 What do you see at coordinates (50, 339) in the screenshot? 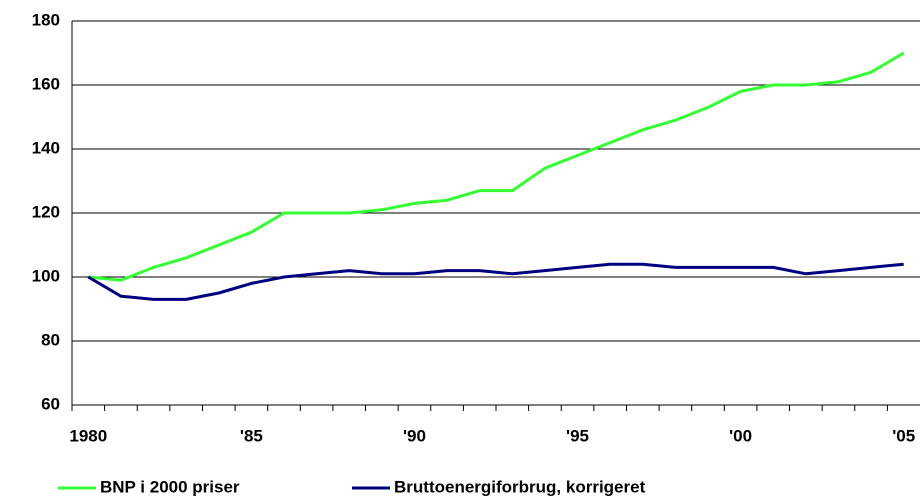
I see `y-tick-label: 80` at bounding box center [50, 339].